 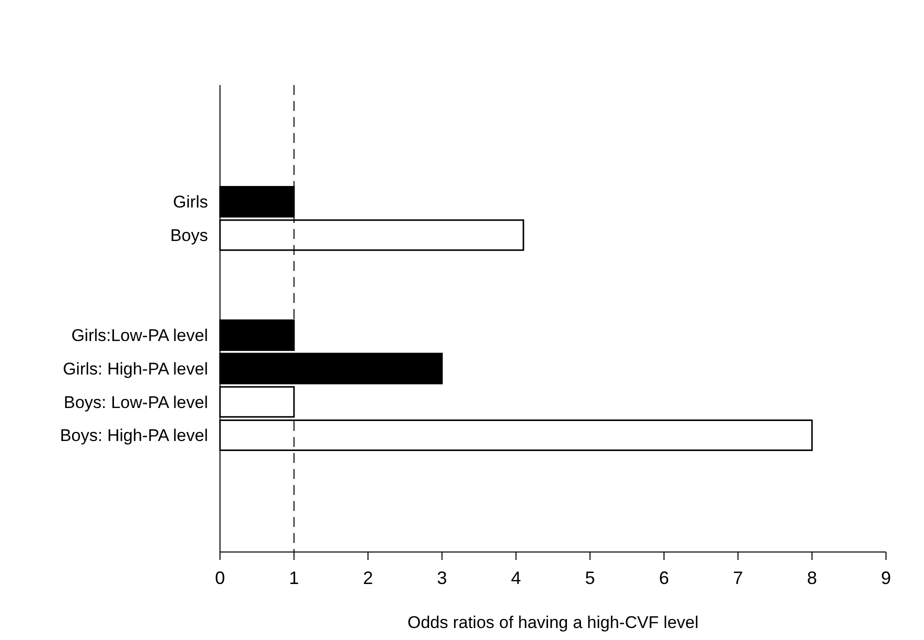 What do you see at coordinates (220, 578) in the screenshot?
I see `x-tick-label: 0` at bounding box center [220, 578].